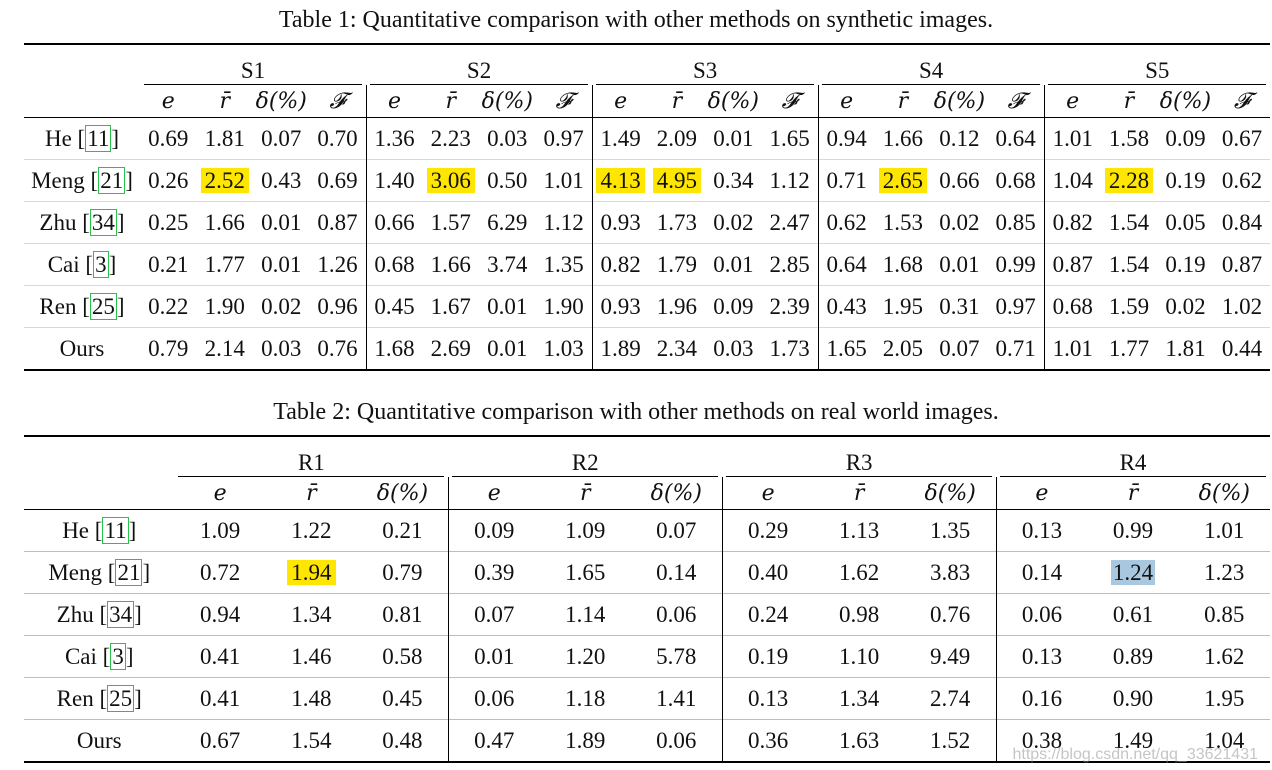  I want to click on value-cell: 0.71, so click(846, 180).